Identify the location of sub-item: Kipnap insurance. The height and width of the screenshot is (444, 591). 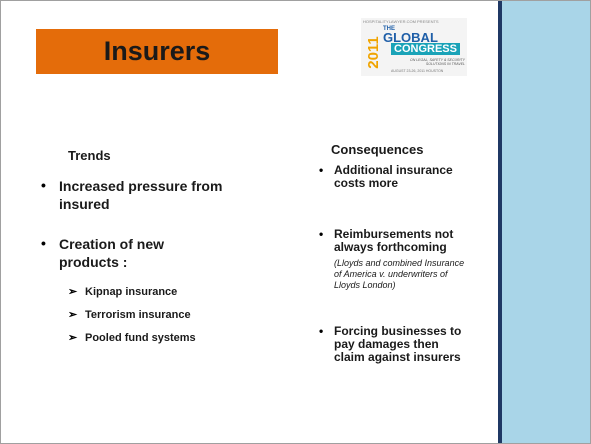
(131, 292).